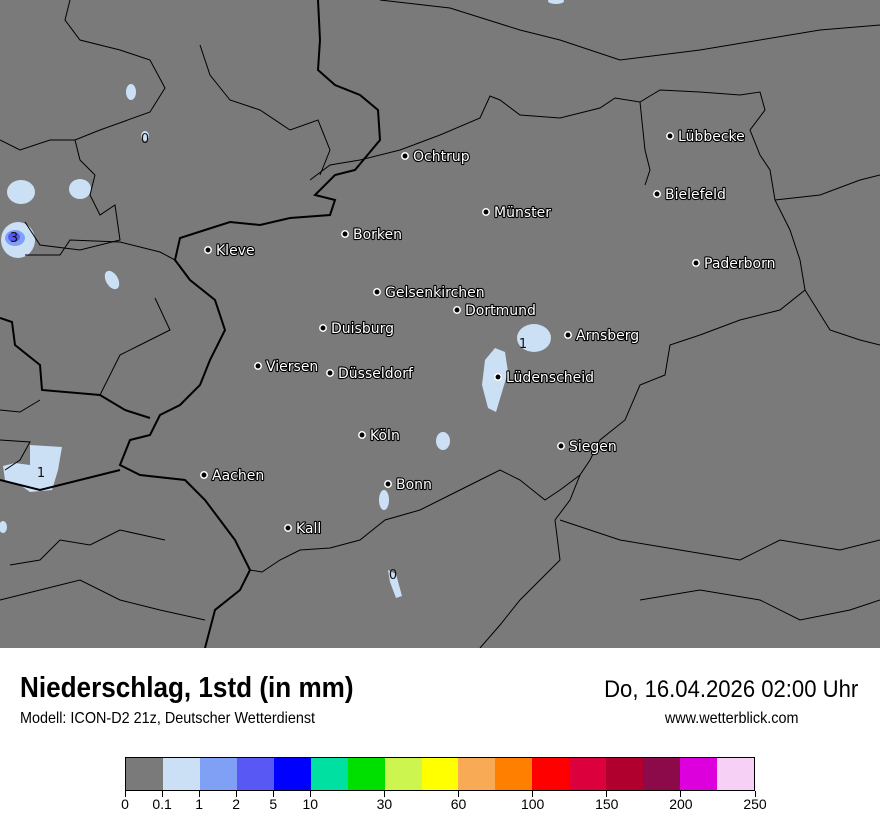  What do you see at coordinates (292, 367) in the screenshot?
I see `city-label: Viersen` at bounding box center [292, 367].